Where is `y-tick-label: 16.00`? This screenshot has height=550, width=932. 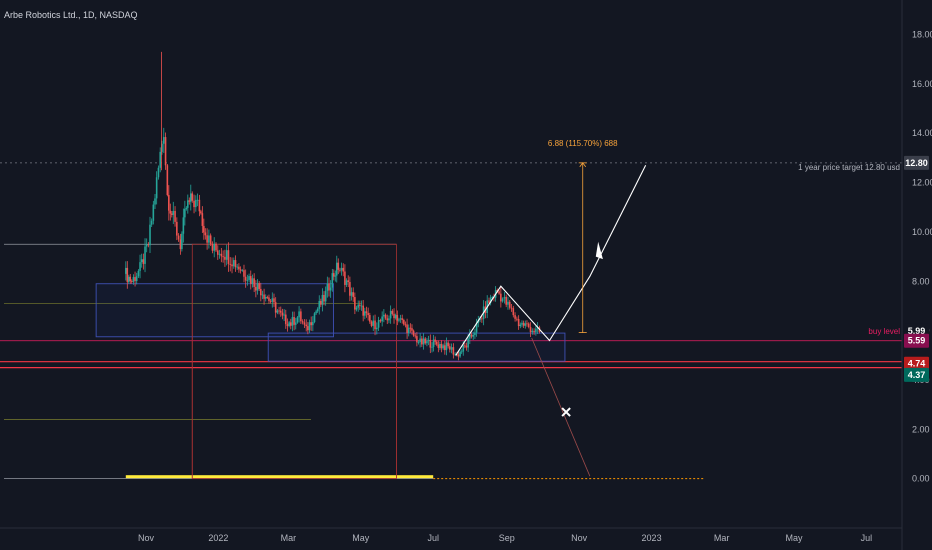 y-tick-label: 16.00 is located at coordinates (922, 84).